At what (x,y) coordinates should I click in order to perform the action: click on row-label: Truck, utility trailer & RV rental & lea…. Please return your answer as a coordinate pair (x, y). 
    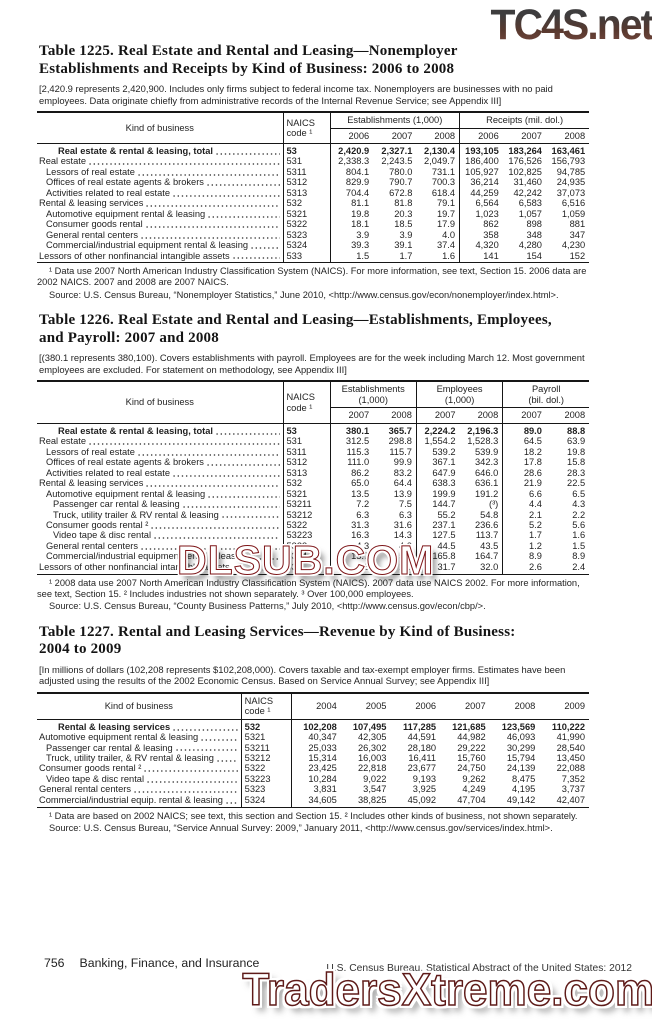
    Looking at the image, I should click on (136, 514).